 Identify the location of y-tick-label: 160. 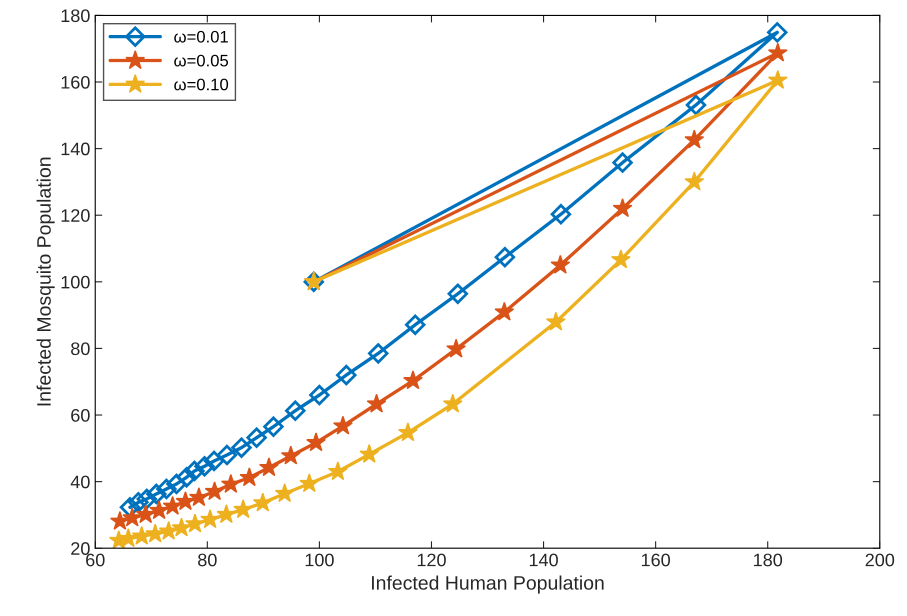
(76, 82).